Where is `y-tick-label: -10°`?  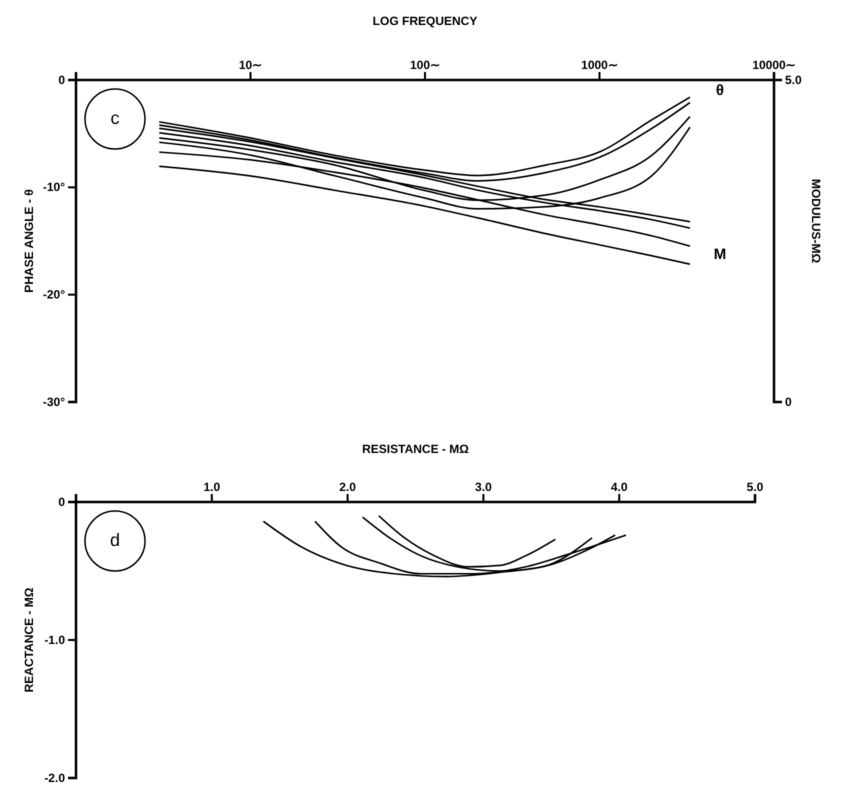 y-tick-label: -10° is located at coordinates (54, 187).